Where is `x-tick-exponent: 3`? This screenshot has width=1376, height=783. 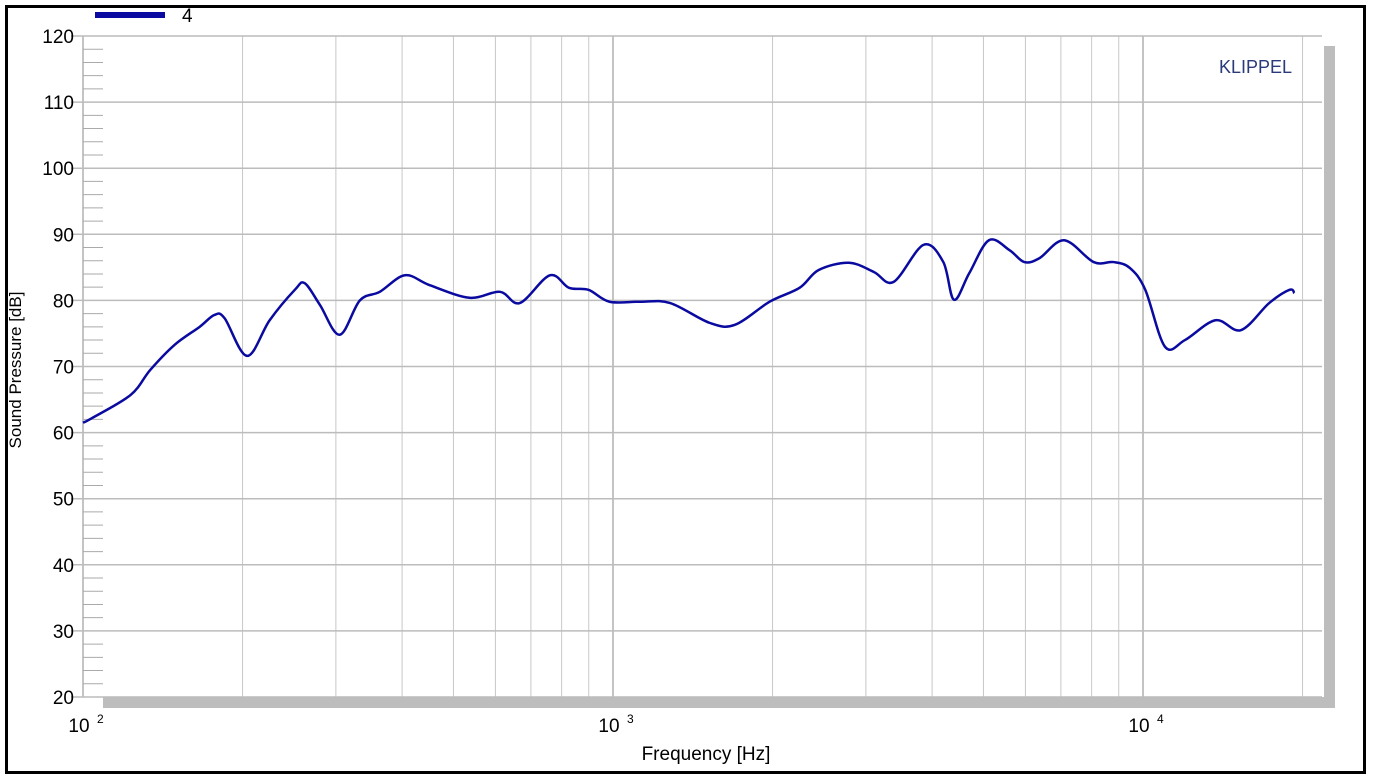 x-tick-exponent: 3 is located at coordinates (630, 719).